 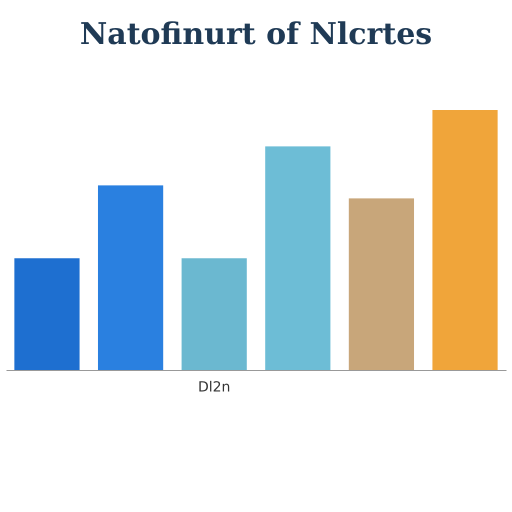 I want to click on x-tick-label: Dl2n, so click(x=214, y=388).